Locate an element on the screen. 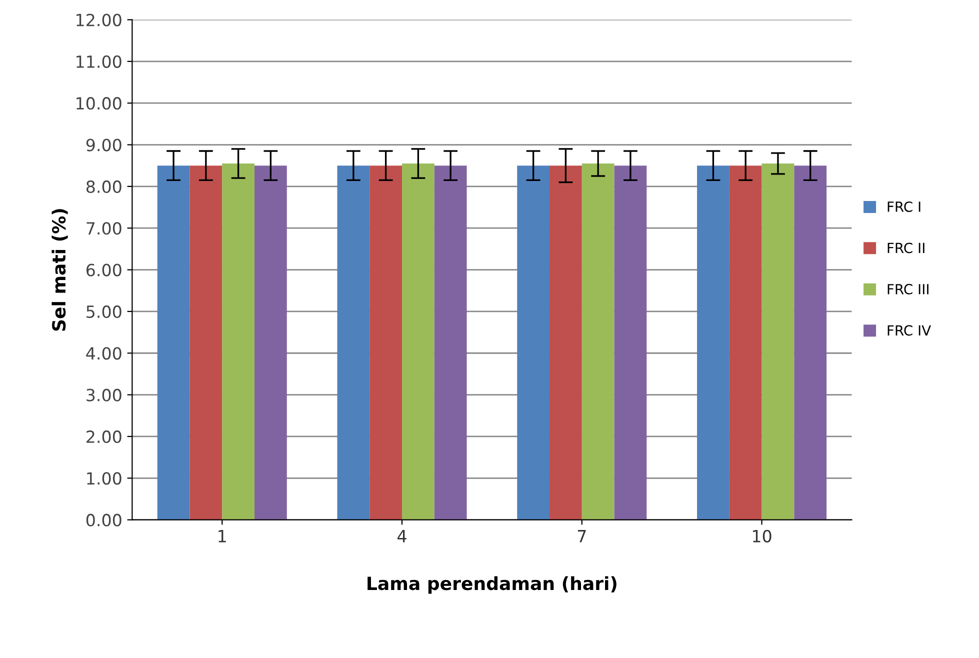  y-tick-label: 10.00 is located at coordinates (99, 103).